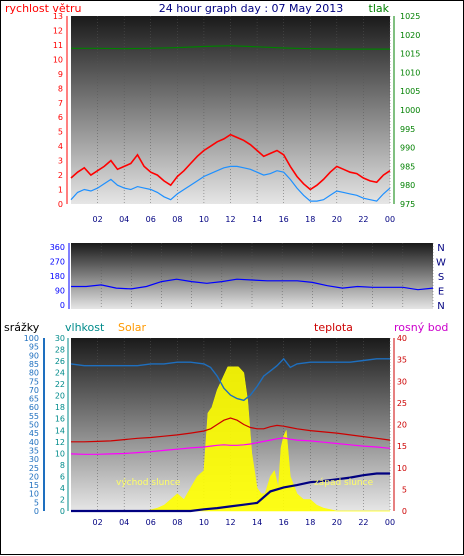 The image size is (464, 556). What do you see at coordinates (34, 476) in the screenshot?
I see `rain-tick-label: 20` at bounding box center [34, 476].